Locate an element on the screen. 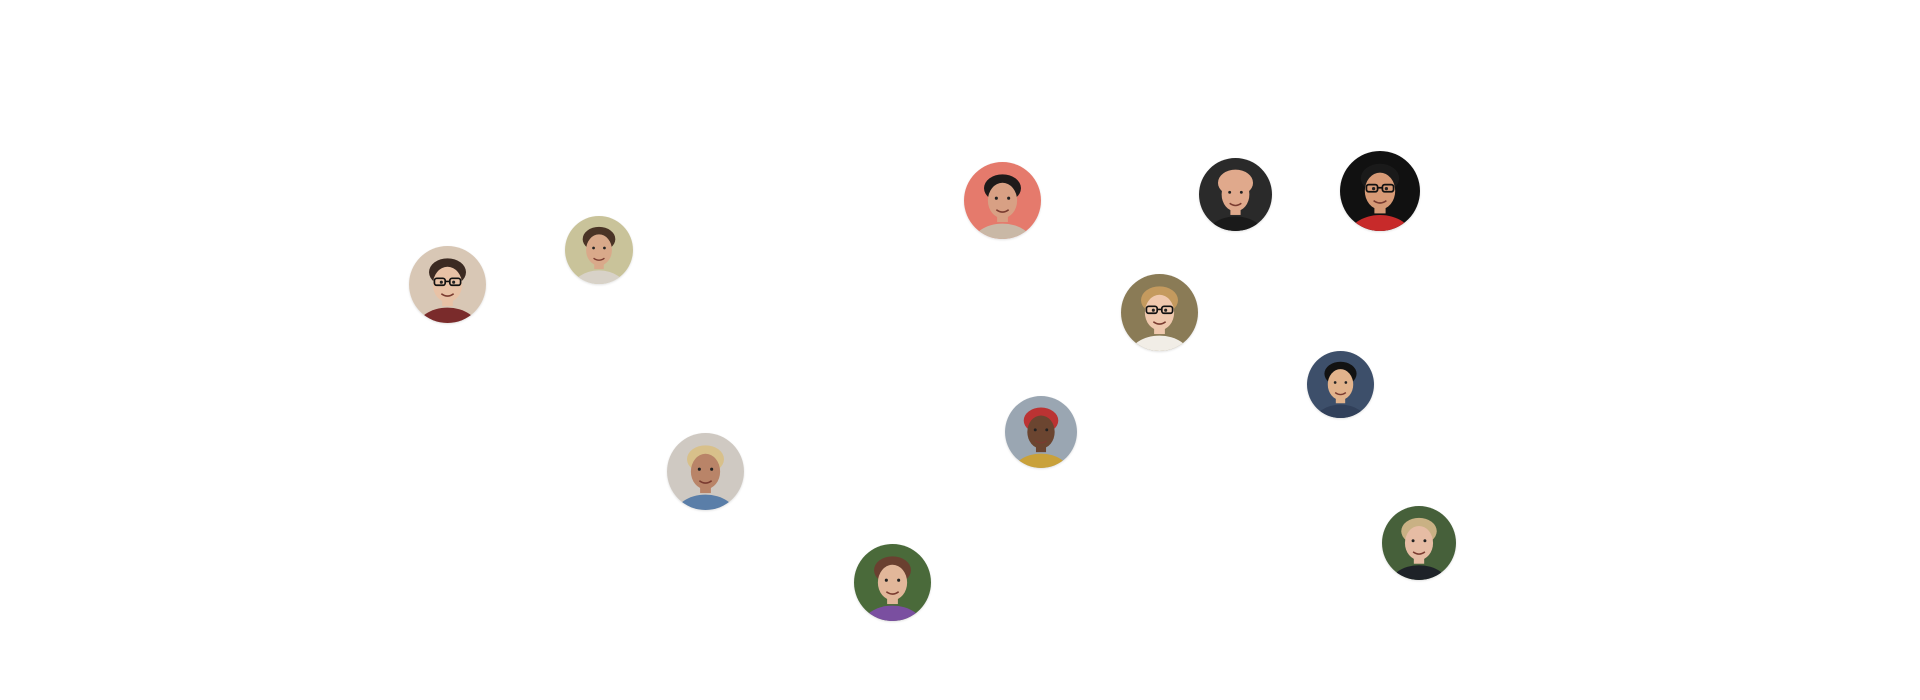 Image resolution: width=1920 pixels, height=700 pixels. avatar-woman-long-hair is located at coordinates (892, 582).